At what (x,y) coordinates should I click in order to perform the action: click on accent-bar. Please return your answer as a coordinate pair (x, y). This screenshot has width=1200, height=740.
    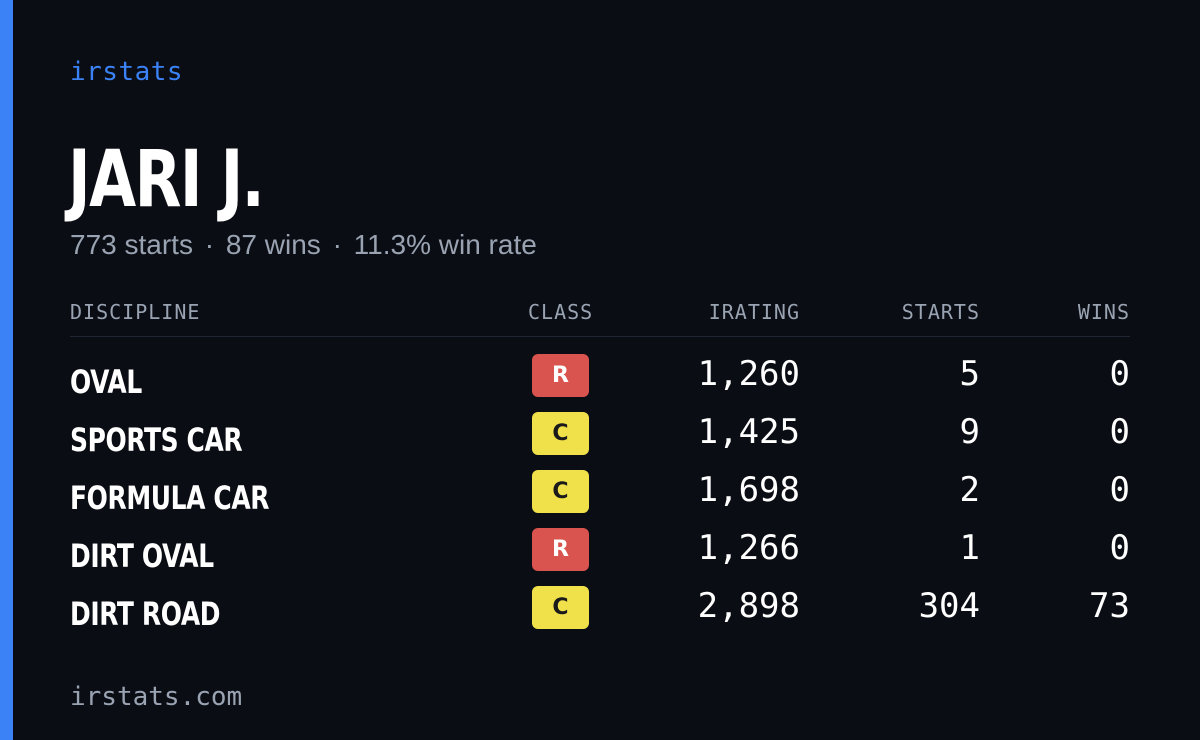
    Looking at the image, I should click on (6, 370).